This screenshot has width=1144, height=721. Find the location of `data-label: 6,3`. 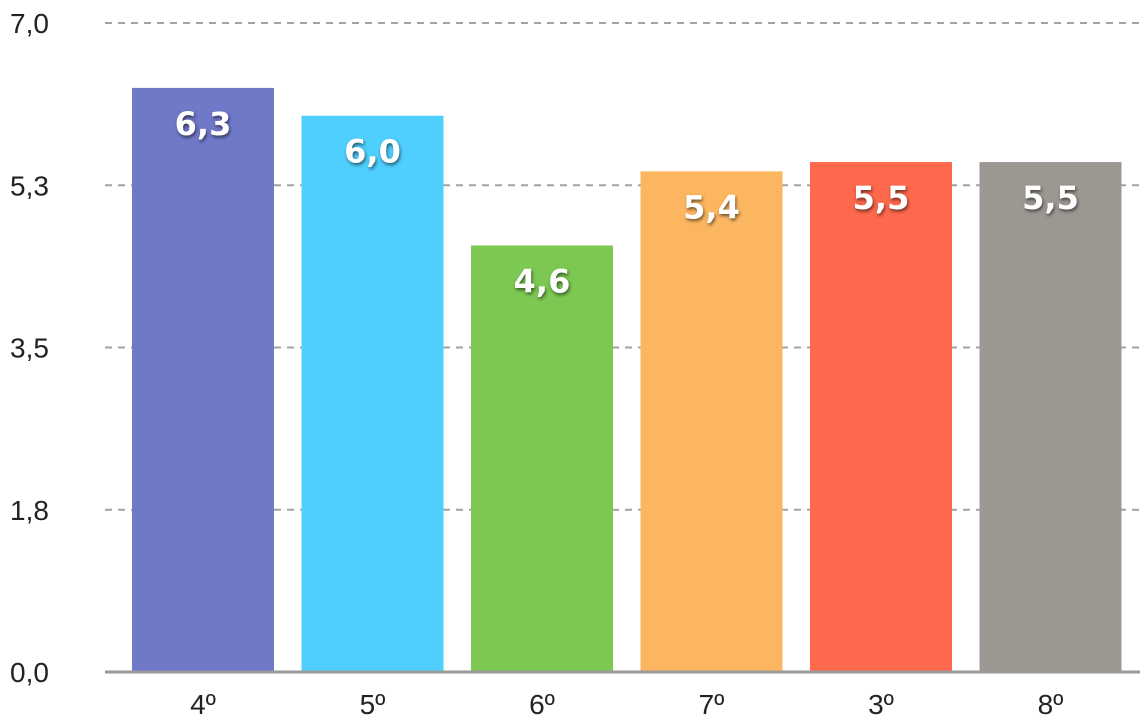

data-label: 6,3 is located at coordinates (203, 124).